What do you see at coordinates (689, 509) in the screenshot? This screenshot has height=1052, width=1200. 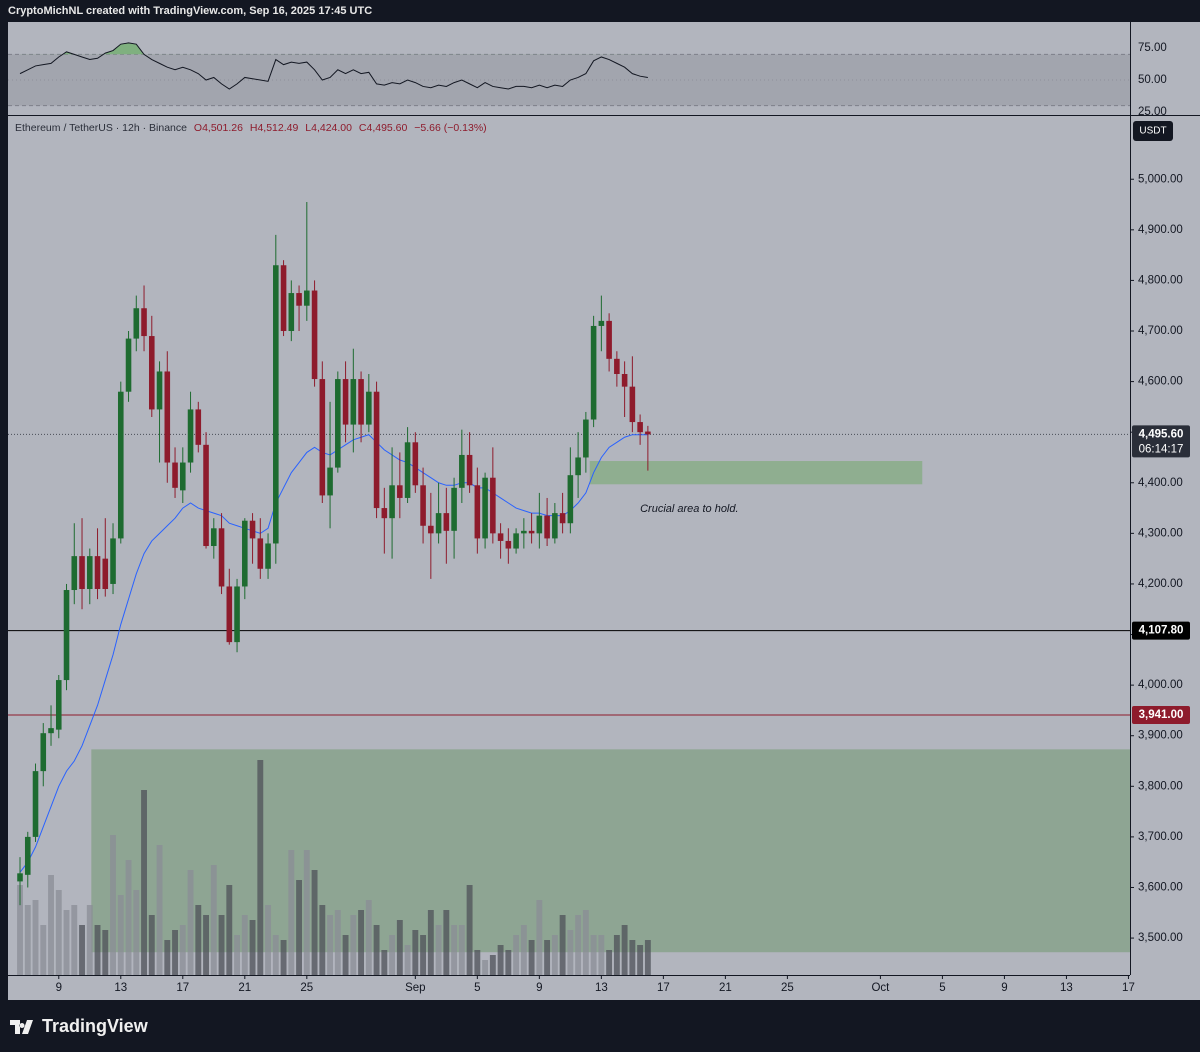 I see `annotation: Crucial area to hold.` at bounding box center [689, 509].